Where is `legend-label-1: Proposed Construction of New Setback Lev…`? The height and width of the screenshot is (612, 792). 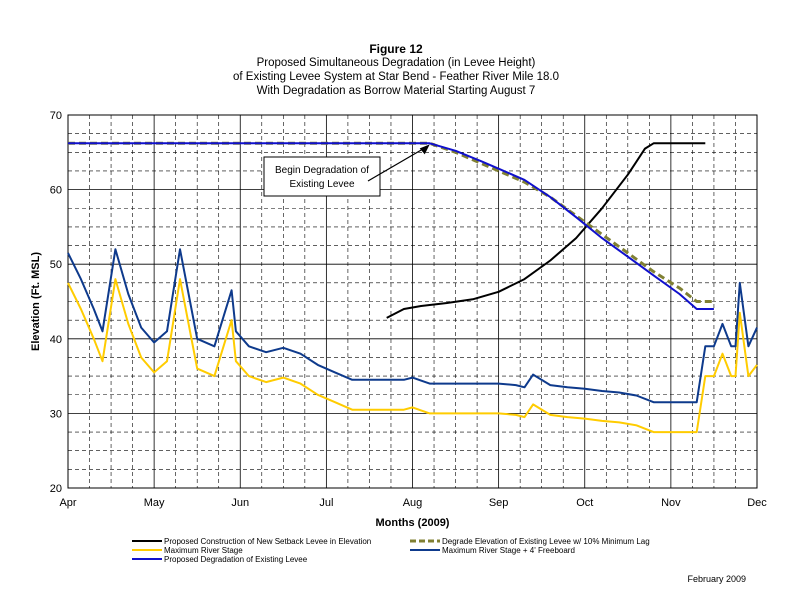 legend-label-1: Proposed Construction of New Setback Lev… is located at coordinates (267, 541).